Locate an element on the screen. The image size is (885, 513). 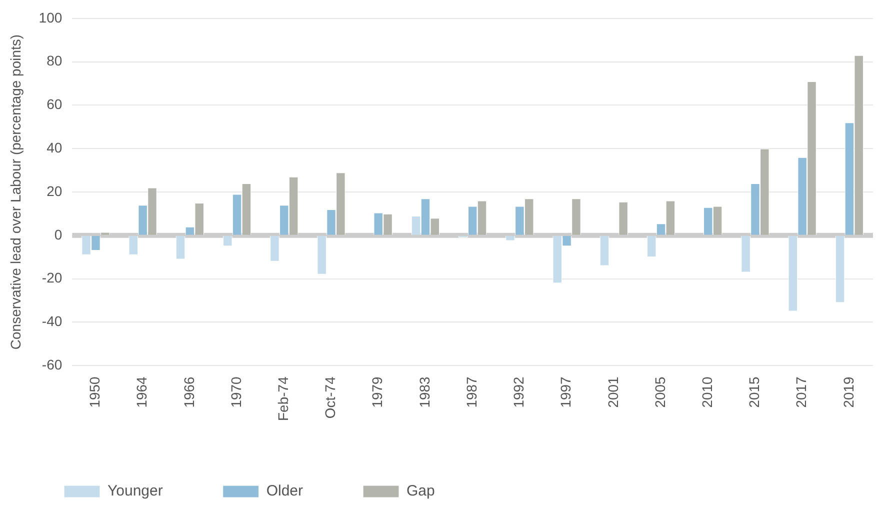
y-tick-label: -60 is located at coordinates (52, 364).